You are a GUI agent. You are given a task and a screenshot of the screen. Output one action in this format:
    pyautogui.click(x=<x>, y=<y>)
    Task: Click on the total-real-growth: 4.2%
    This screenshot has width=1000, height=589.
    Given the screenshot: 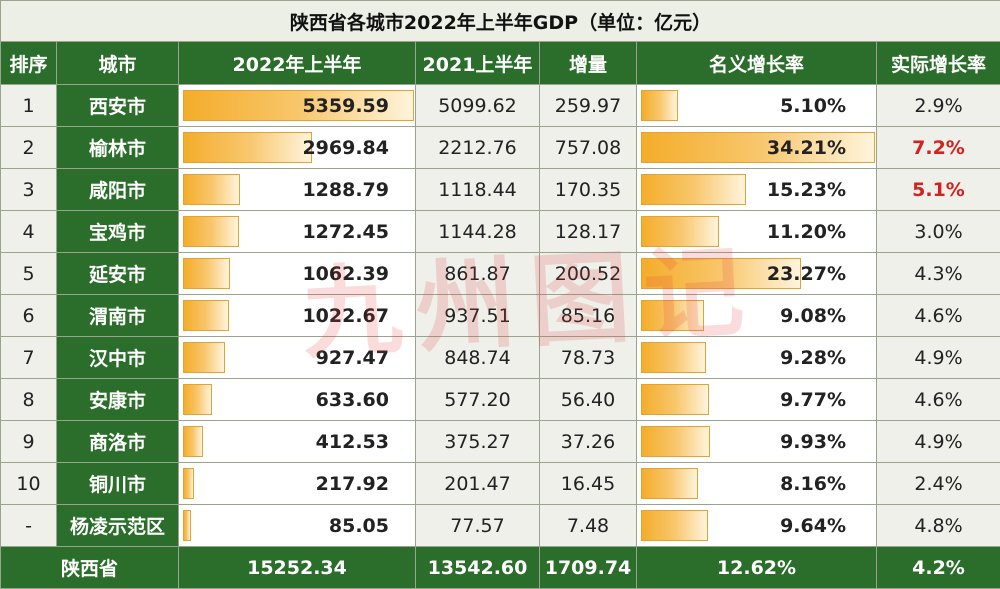 What is the action you would take?
    pyautogui.click(x=938, y=568)
    